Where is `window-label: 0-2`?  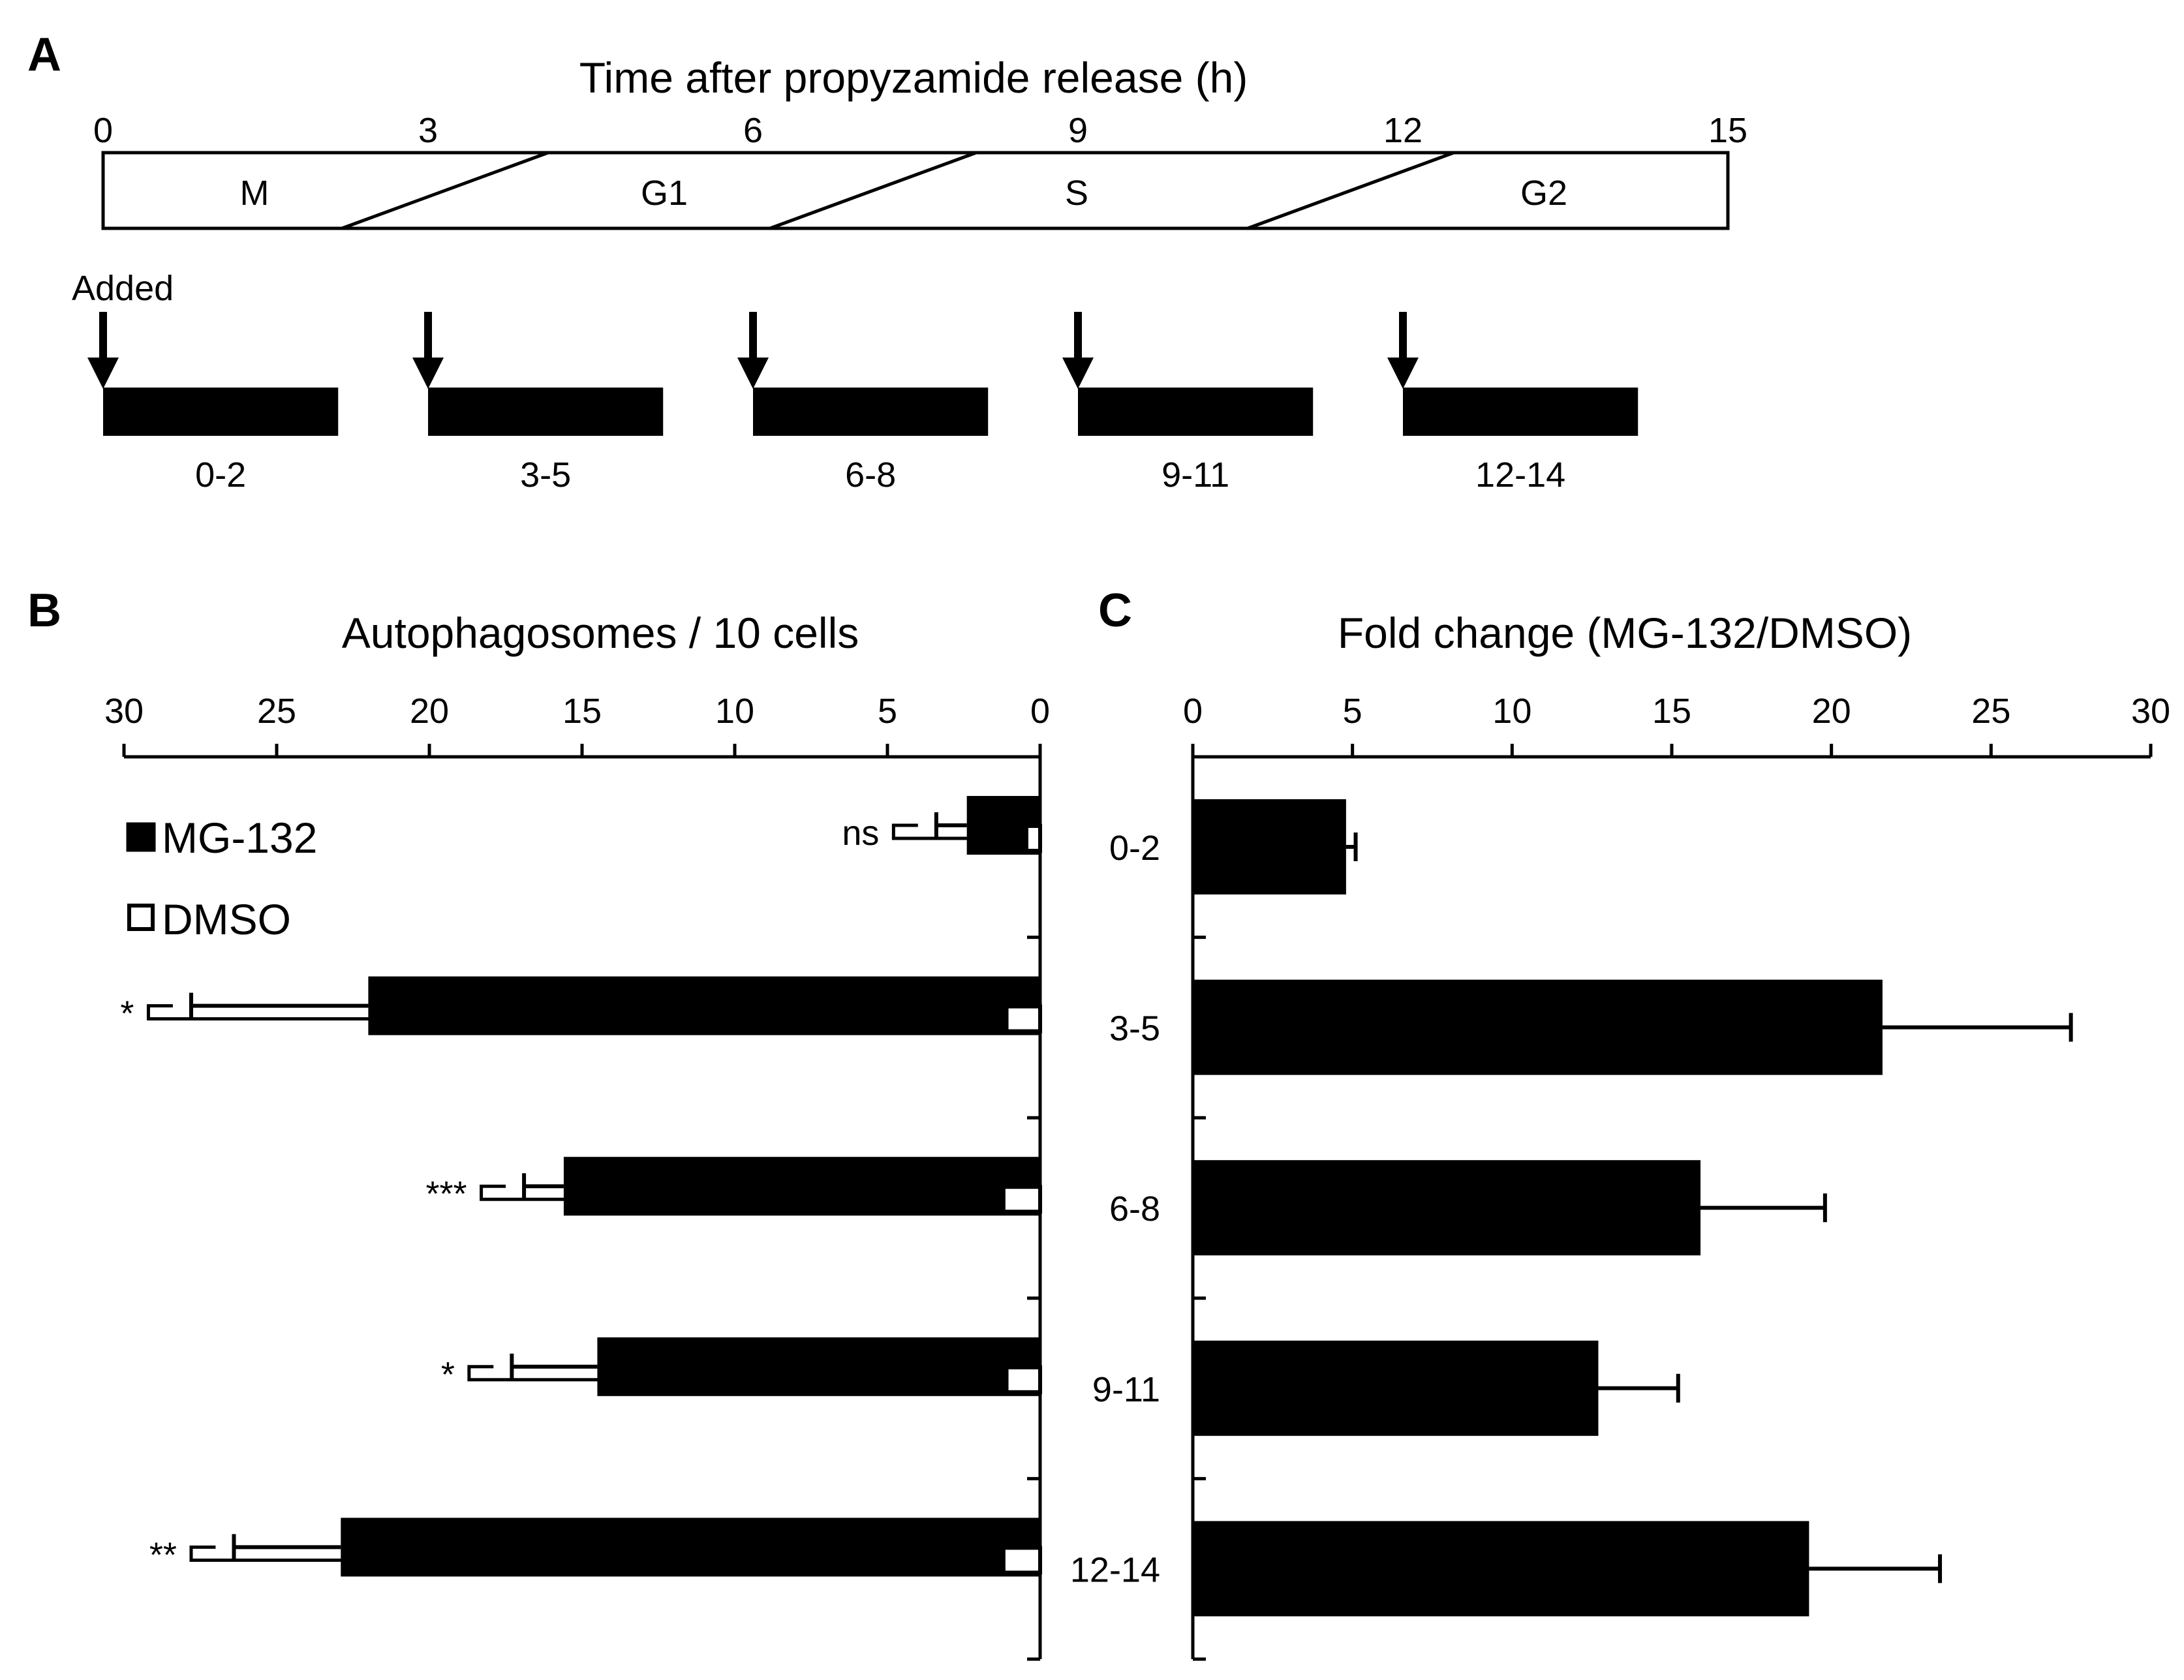
window-label: 0-2 is located at coordinates (220, 475).